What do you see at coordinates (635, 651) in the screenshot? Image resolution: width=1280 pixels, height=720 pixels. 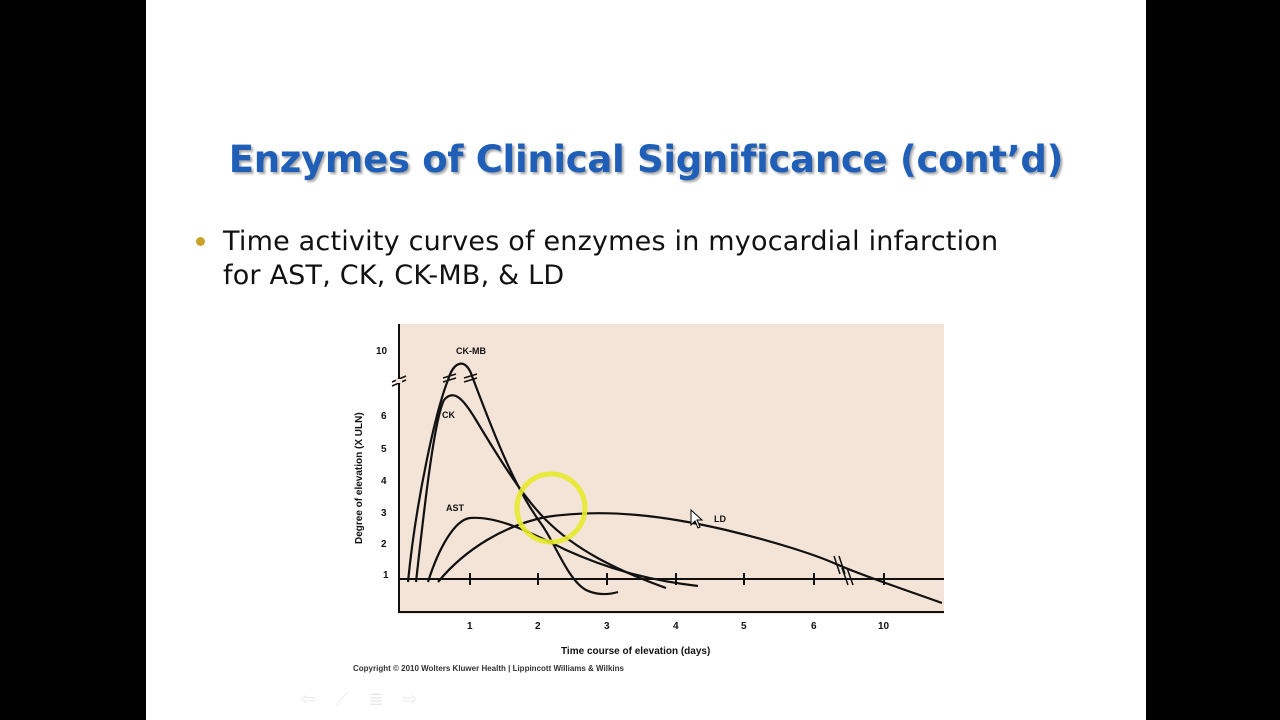 I see `x-axis-label: Time course of elevation (days)` at bounding box center [635, 651].